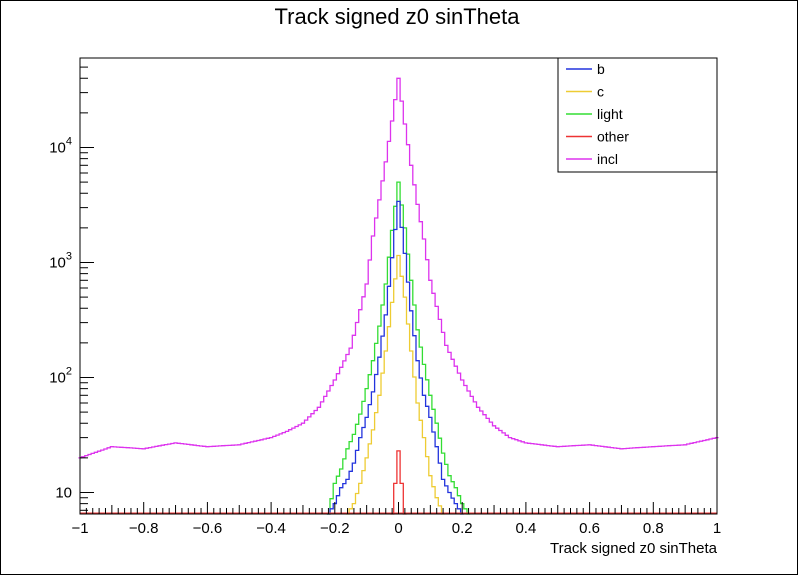 This screenshot has width=798, height=575. What do you see at coordinates (398, 528) in the screenshot?
I see `x-tick-label: 0` at bounding box center [398, 528].